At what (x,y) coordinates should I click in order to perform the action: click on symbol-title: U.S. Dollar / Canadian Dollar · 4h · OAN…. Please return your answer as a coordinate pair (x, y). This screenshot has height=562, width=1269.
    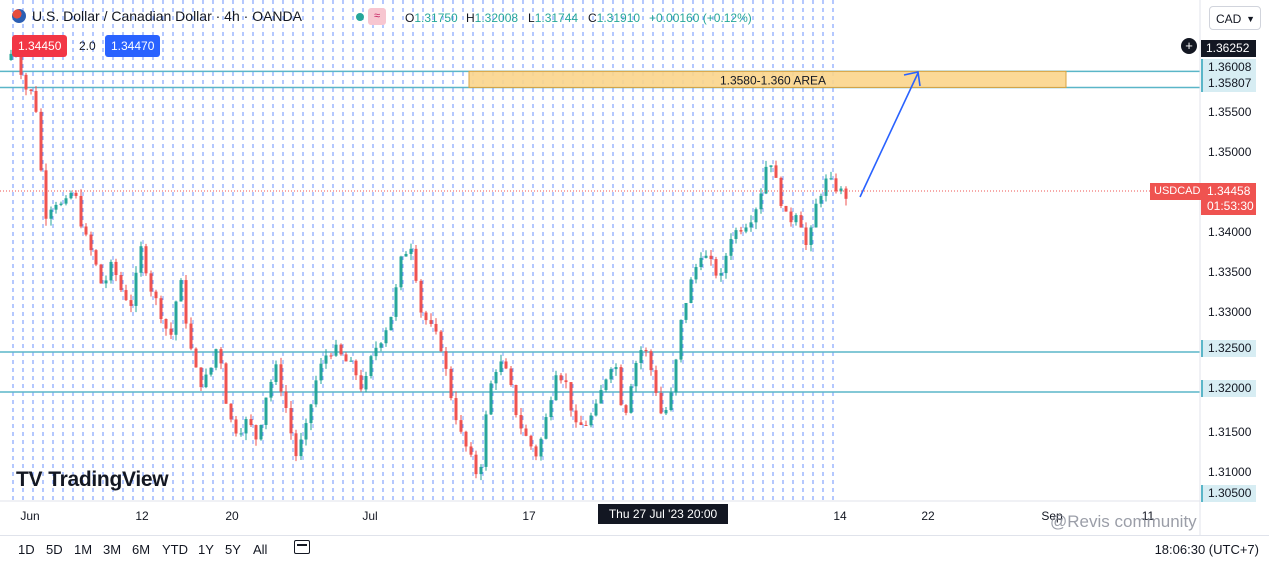
    Looking at the image, I should click on (167, 16).